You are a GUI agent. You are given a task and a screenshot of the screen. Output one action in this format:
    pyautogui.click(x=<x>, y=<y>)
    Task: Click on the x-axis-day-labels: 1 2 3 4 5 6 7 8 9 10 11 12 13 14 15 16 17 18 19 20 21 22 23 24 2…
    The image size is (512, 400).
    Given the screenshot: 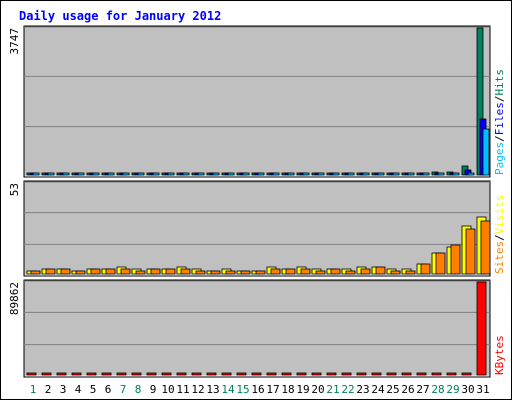 What is the action you would take?
    pyautogui.click(x=260, y=389)
    